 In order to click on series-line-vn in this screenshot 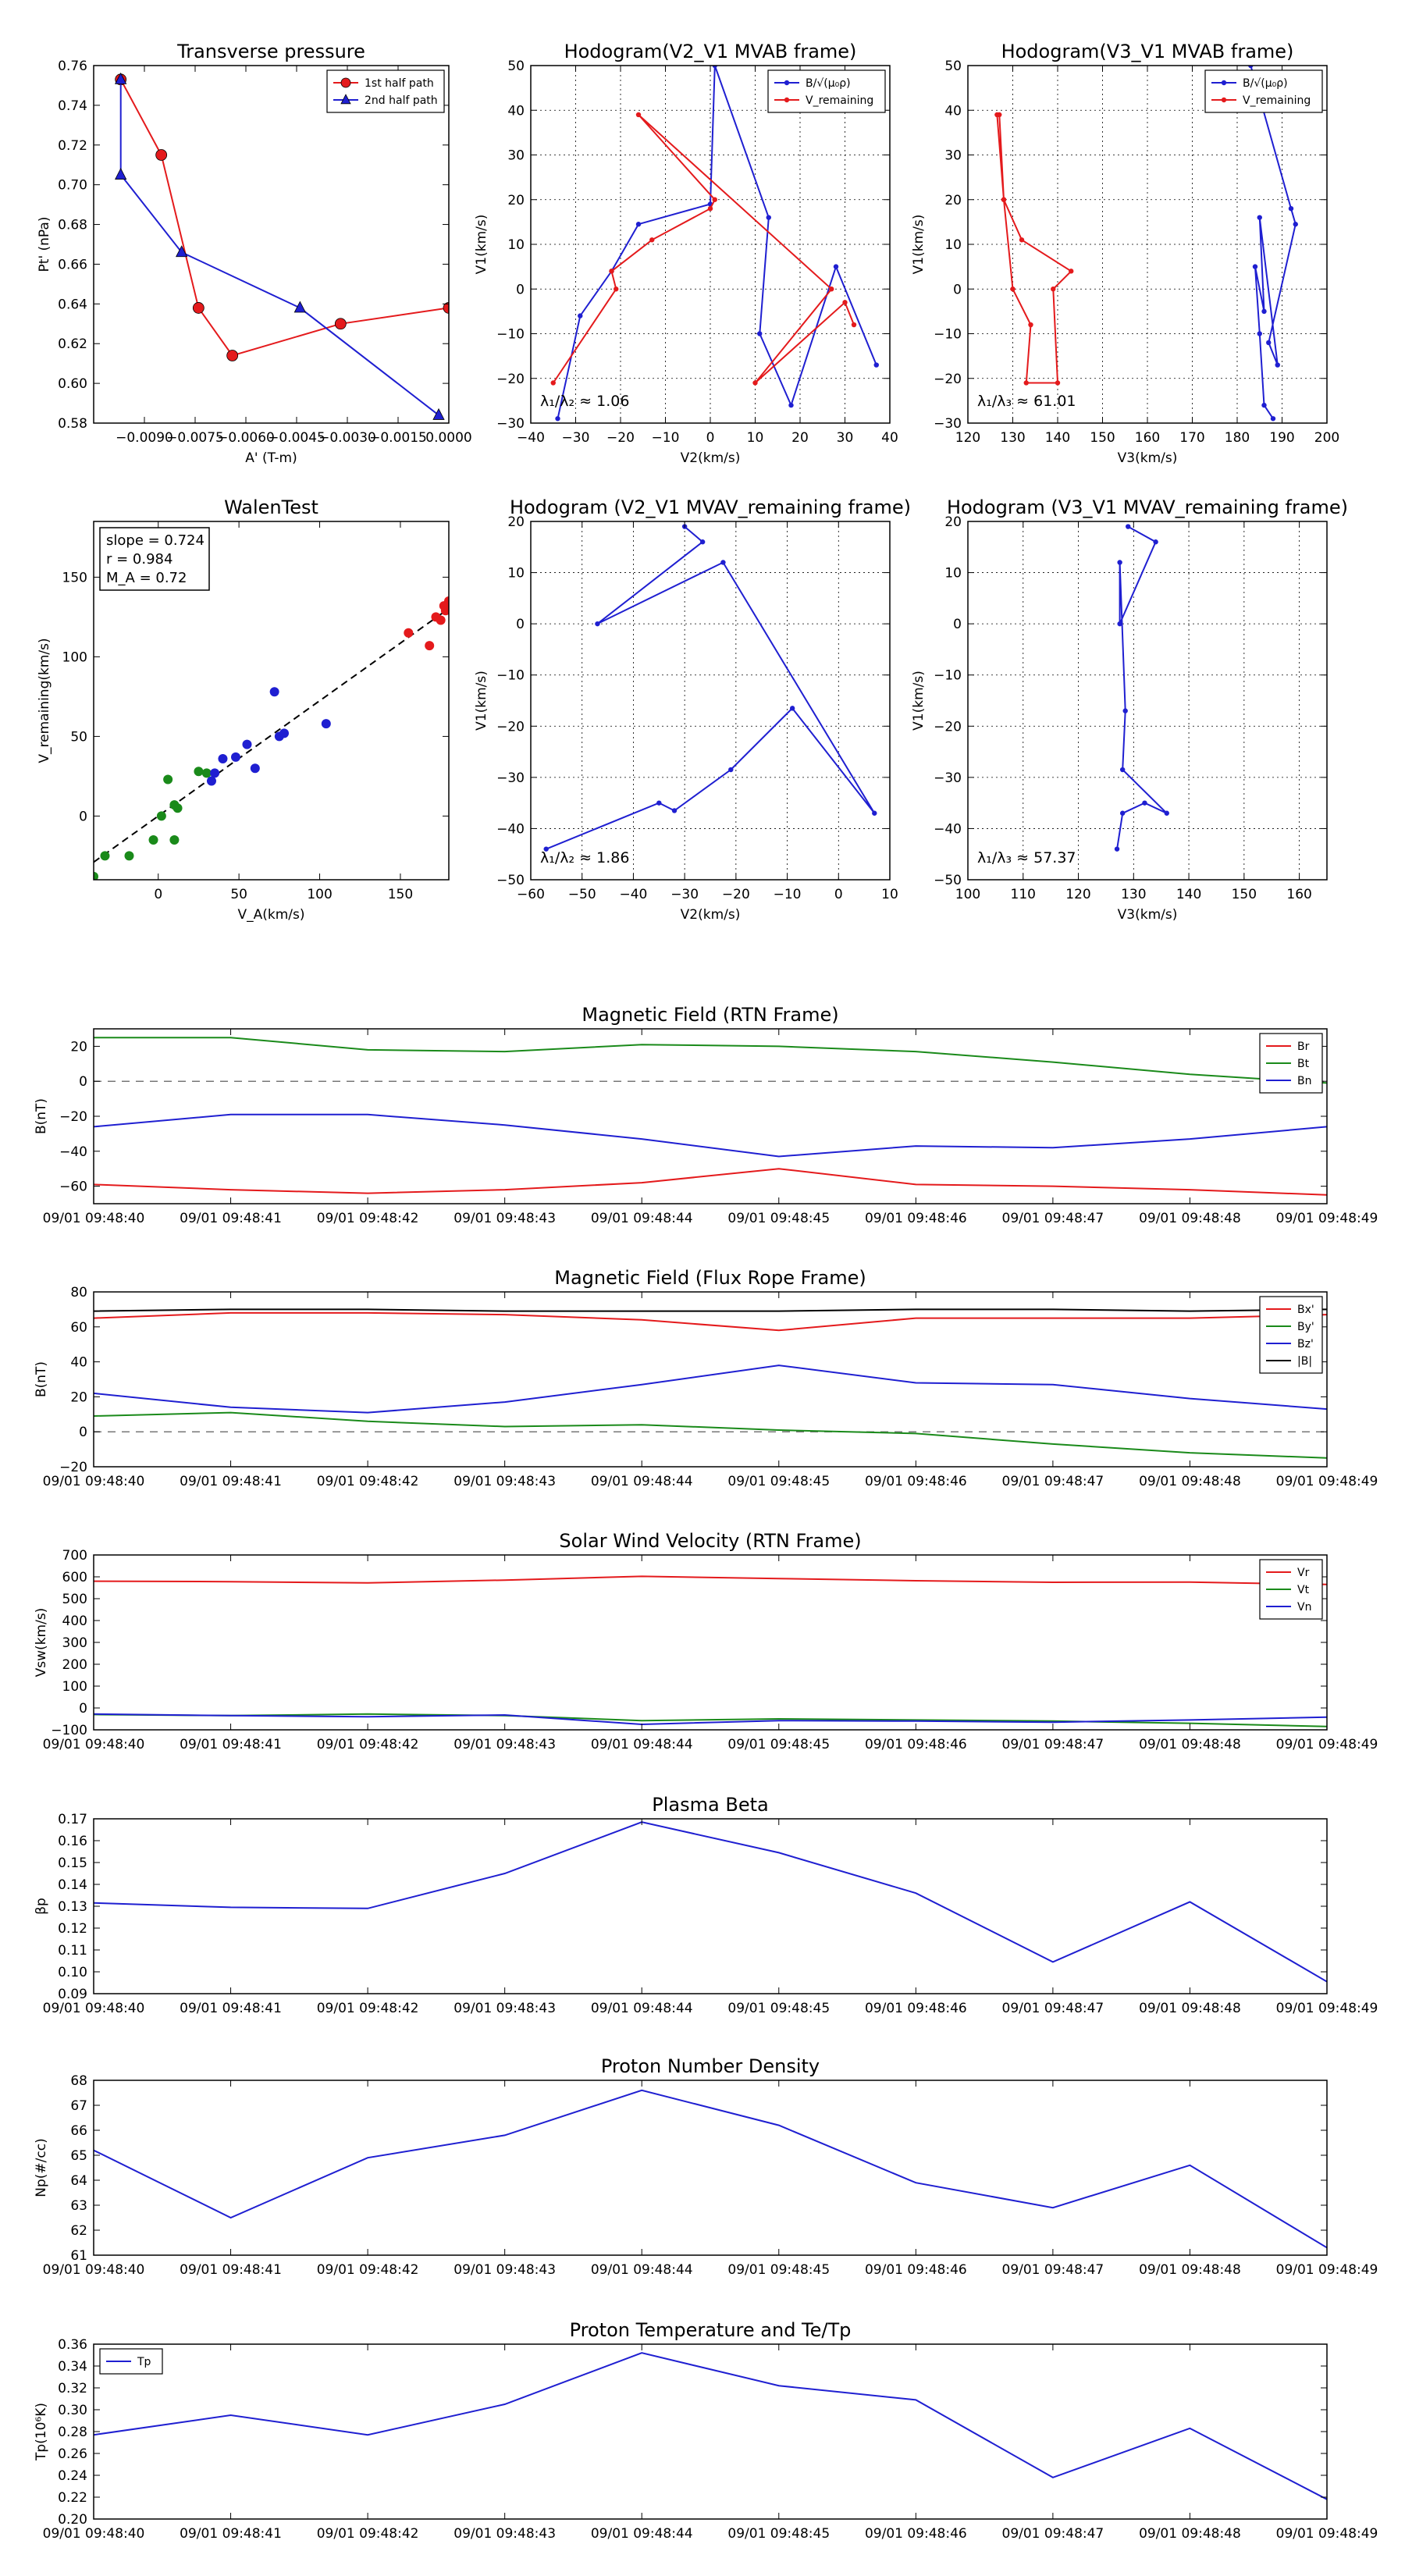, I will do `click(711, 1719)`.